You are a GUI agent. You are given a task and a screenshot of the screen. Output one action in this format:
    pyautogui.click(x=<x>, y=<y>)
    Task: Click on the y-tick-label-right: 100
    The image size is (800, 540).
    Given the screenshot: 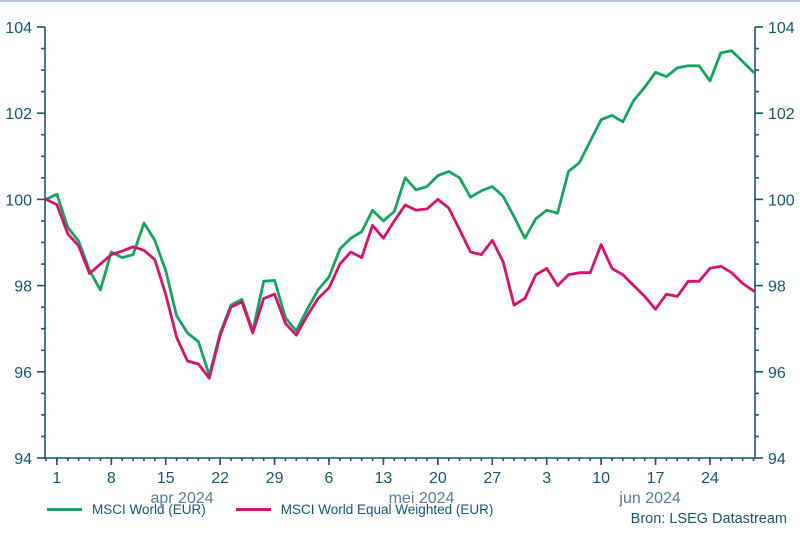 What is the action you would take?
    pyautogui.click(x=781, y=200)
    